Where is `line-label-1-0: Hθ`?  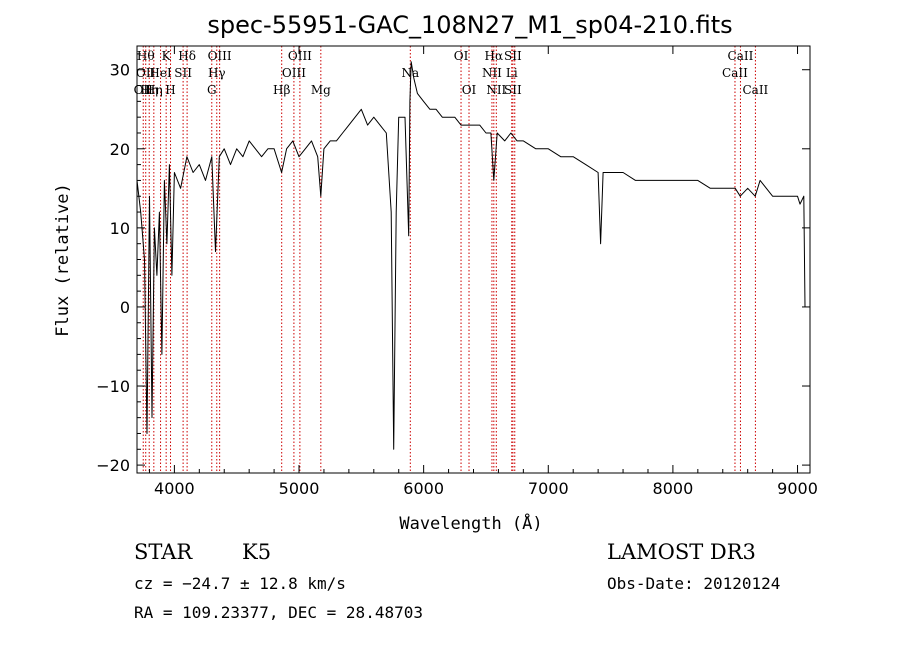 line-label-1-0: Hθ is located at coordinates (146, 56).